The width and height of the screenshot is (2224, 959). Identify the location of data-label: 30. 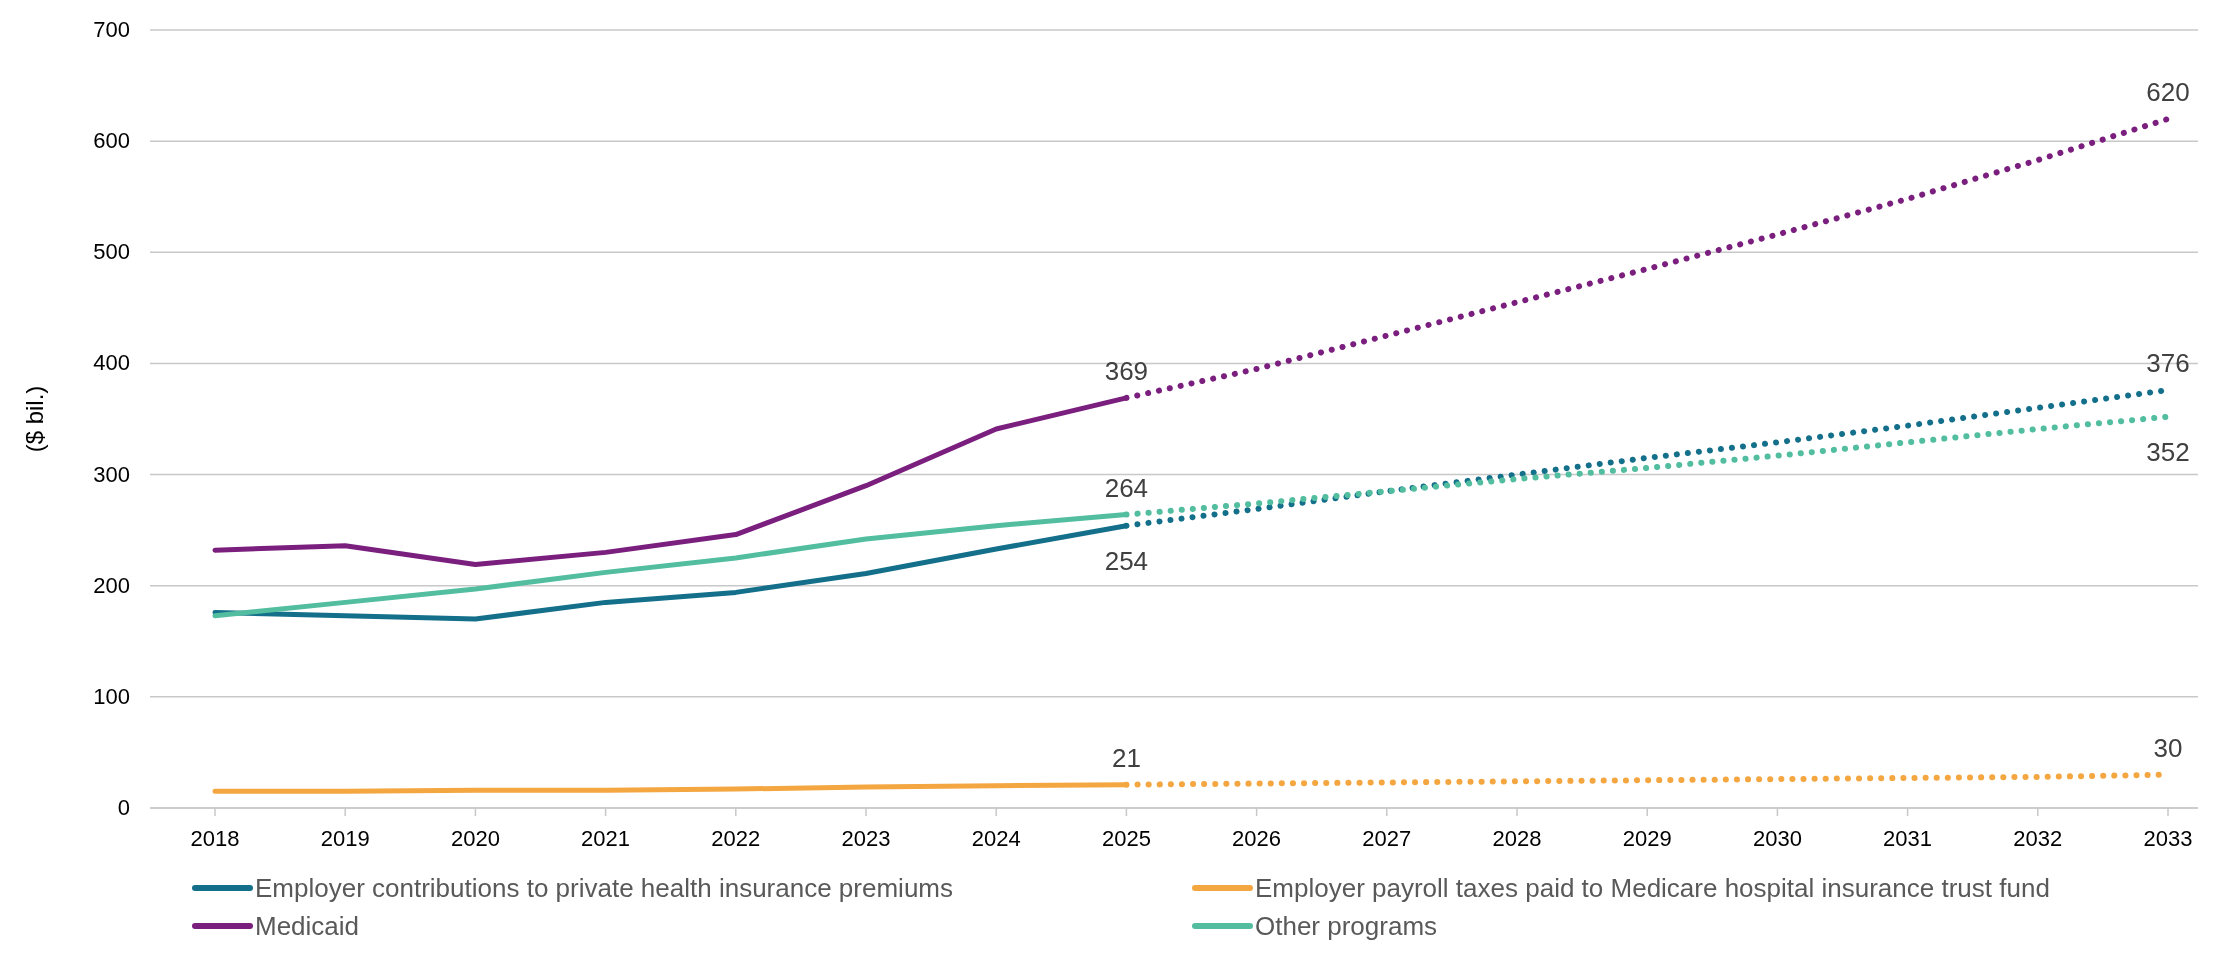
(2168, 747).